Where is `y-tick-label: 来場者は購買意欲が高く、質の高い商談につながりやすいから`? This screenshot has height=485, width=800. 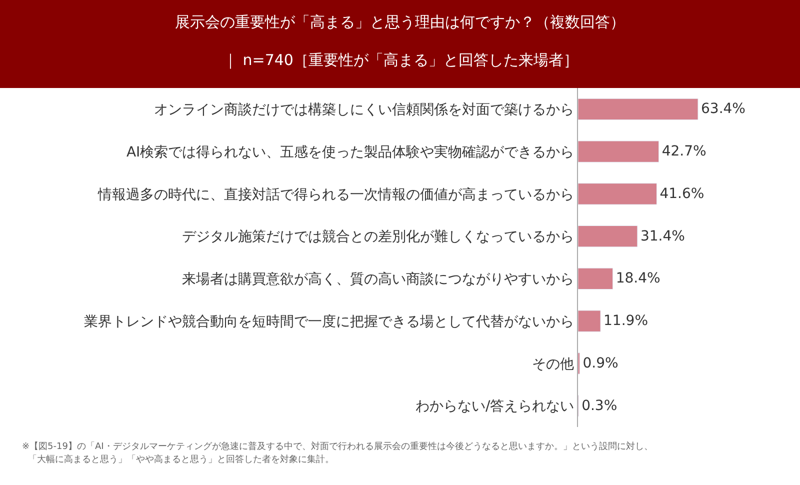
y-tick-label: 来場者は購買意欲が高く、質の高い商談につながりやすいから is located at coordinates (378, 280).